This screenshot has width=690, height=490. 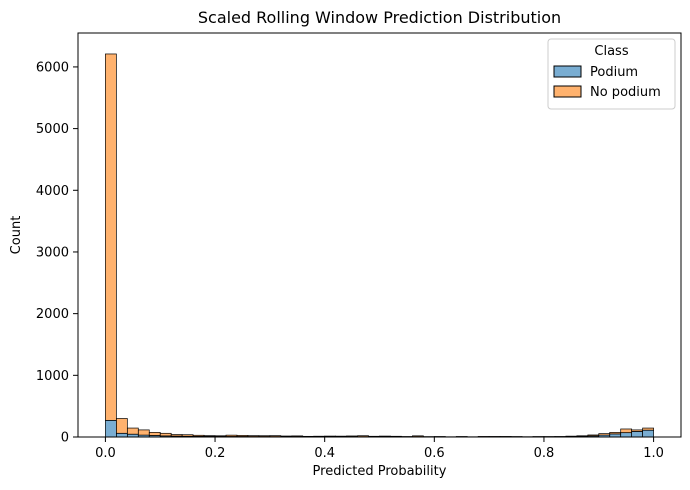 What do you see at coordinates (653, 453) in the screenshot?
I see `x-tick-label: 1.0` at bounding box center [653, 453].